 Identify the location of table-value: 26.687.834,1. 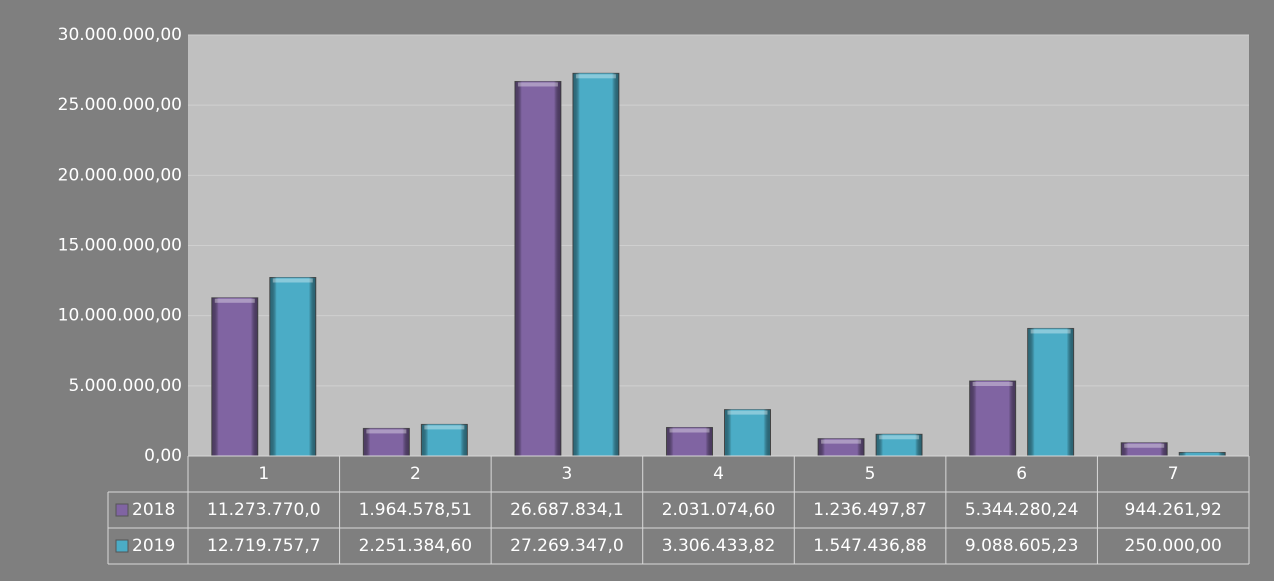
(567, 510).